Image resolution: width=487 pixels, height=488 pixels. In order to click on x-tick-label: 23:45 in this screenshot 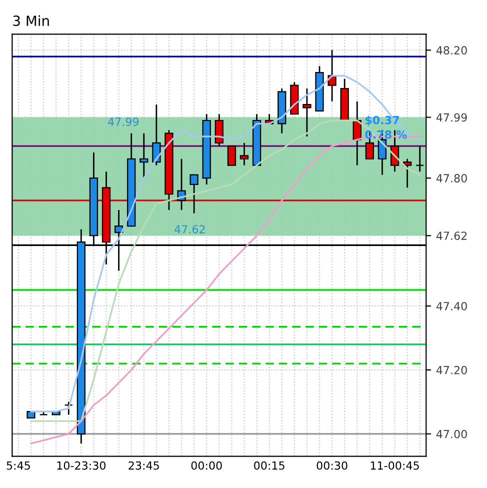, I will do `click(143, 465)`.